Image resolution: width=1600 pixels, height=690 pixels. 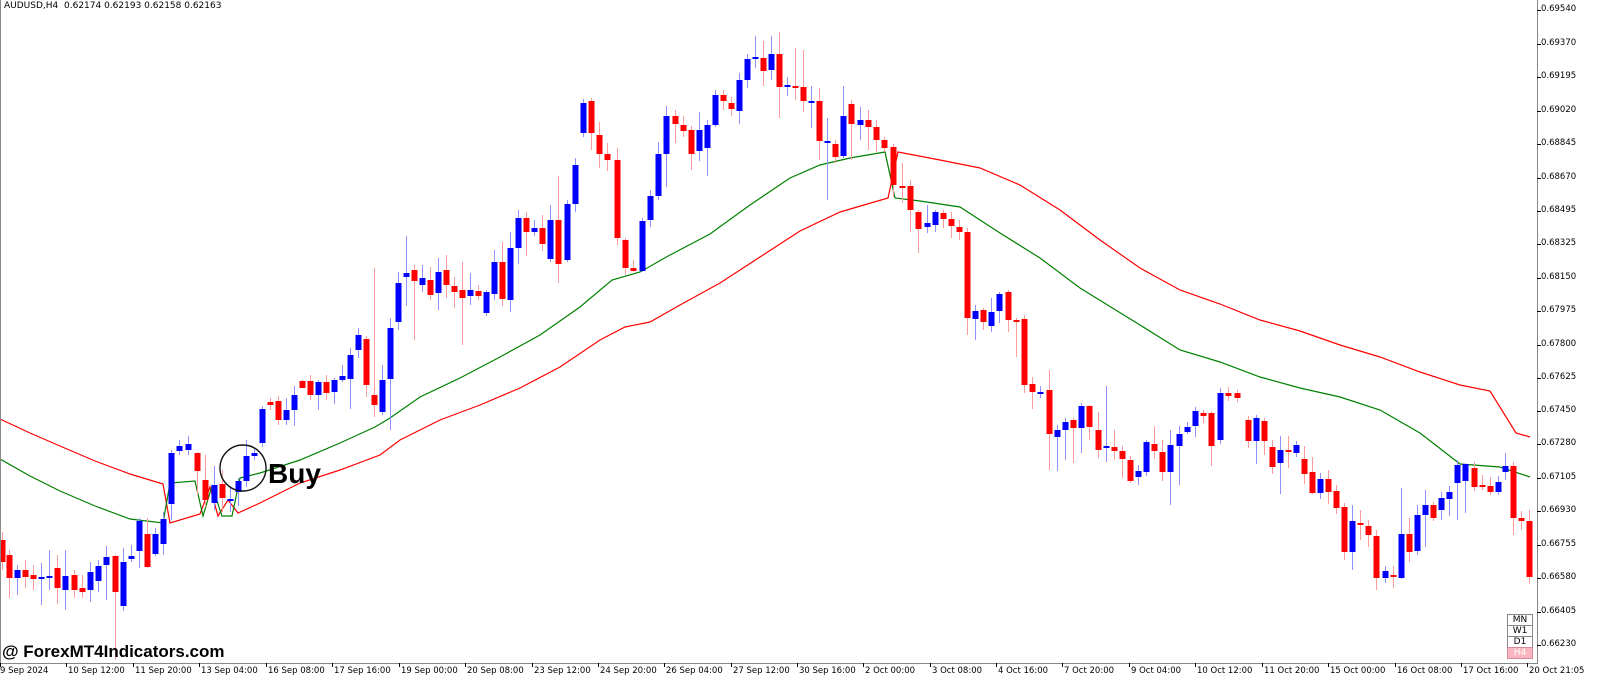 What do you see at coordinates (1559, 410) in the screenshot?
I see `price-tick-label: 0.67450` at bounding box center [1559, 410].